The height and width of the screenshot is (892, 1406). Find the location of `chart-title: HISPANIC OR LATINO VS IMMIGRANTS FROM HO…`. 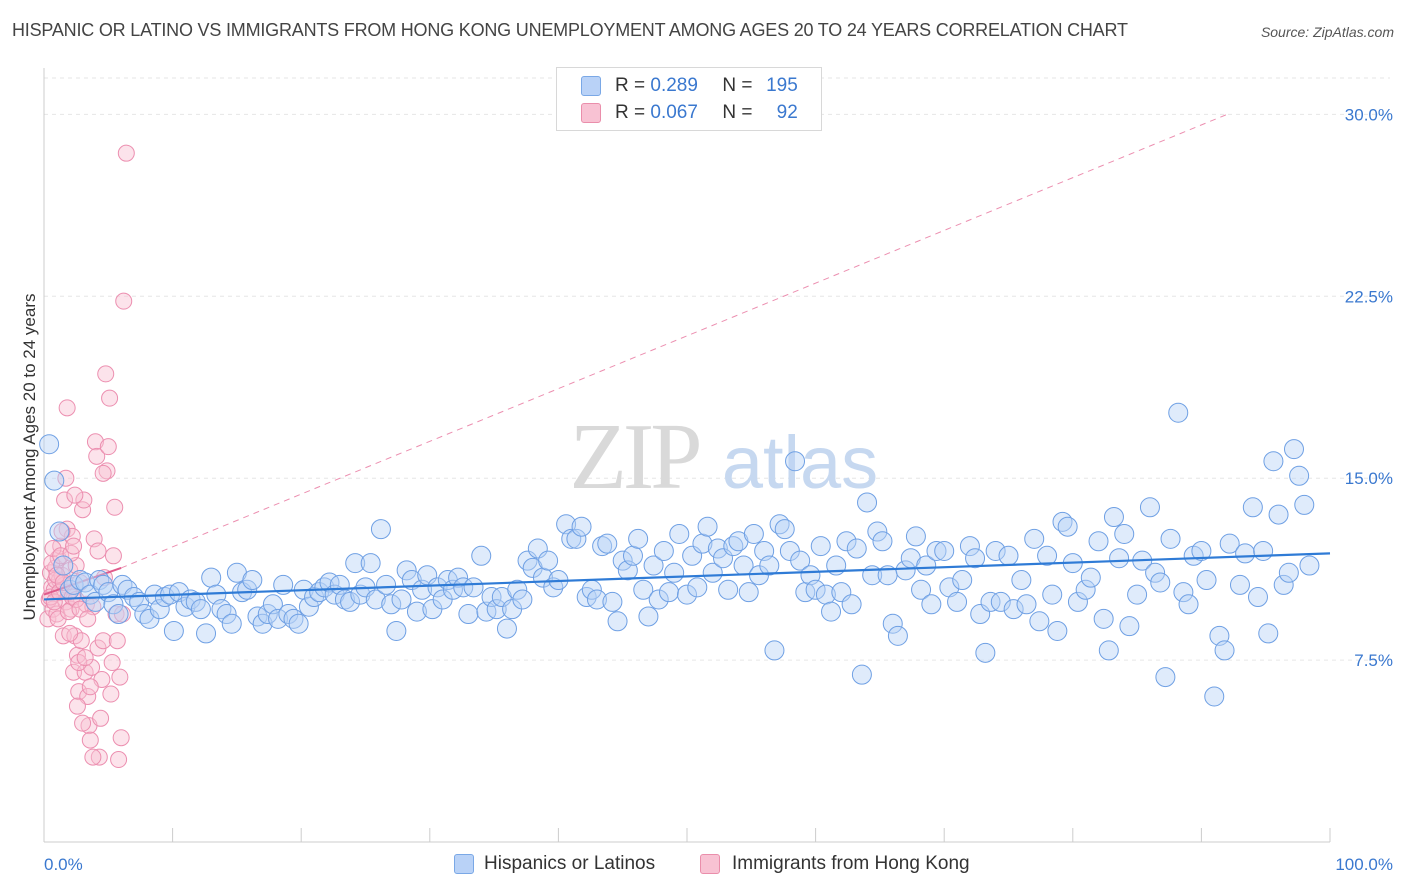

chart-title: HISPANIC OR LATINO VS IMMIGRANTS FROM HO… is located at coordinates (570, 30).